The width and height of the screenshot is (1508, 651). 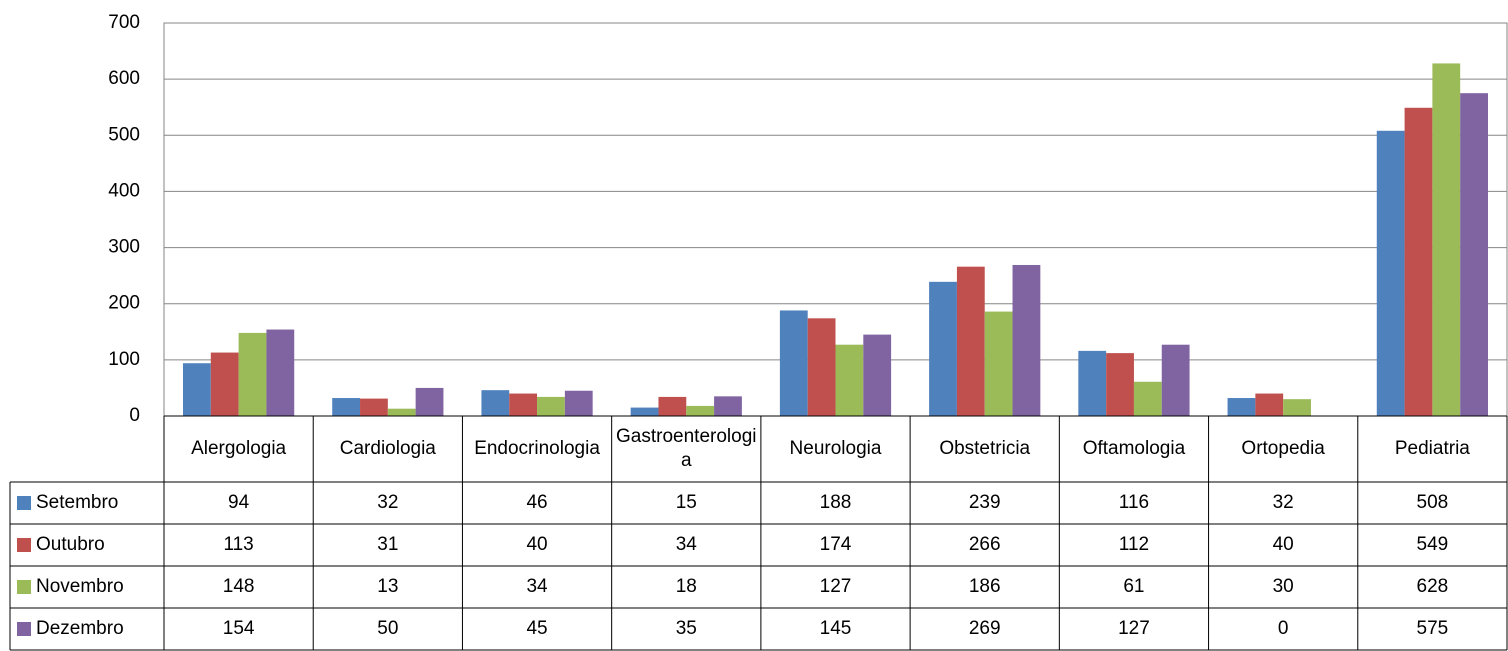 I want to click on table-header-cell: Ortopedia, so click(x=1283, y=448).